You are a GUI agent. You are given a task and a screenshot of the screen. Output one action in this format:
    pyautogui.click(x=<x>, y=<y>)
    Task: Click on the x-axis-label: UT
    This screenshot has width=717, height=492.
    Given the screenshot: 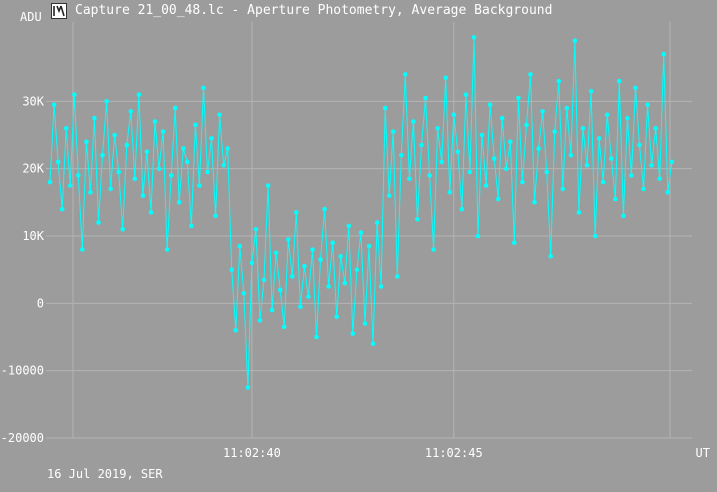 What is the action you would take?
    pyautogui.click(x=703, y=453)
    